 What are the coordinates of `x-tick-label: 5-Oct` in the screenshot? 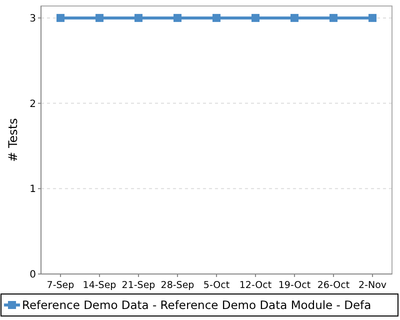 It's located at (216, 285).